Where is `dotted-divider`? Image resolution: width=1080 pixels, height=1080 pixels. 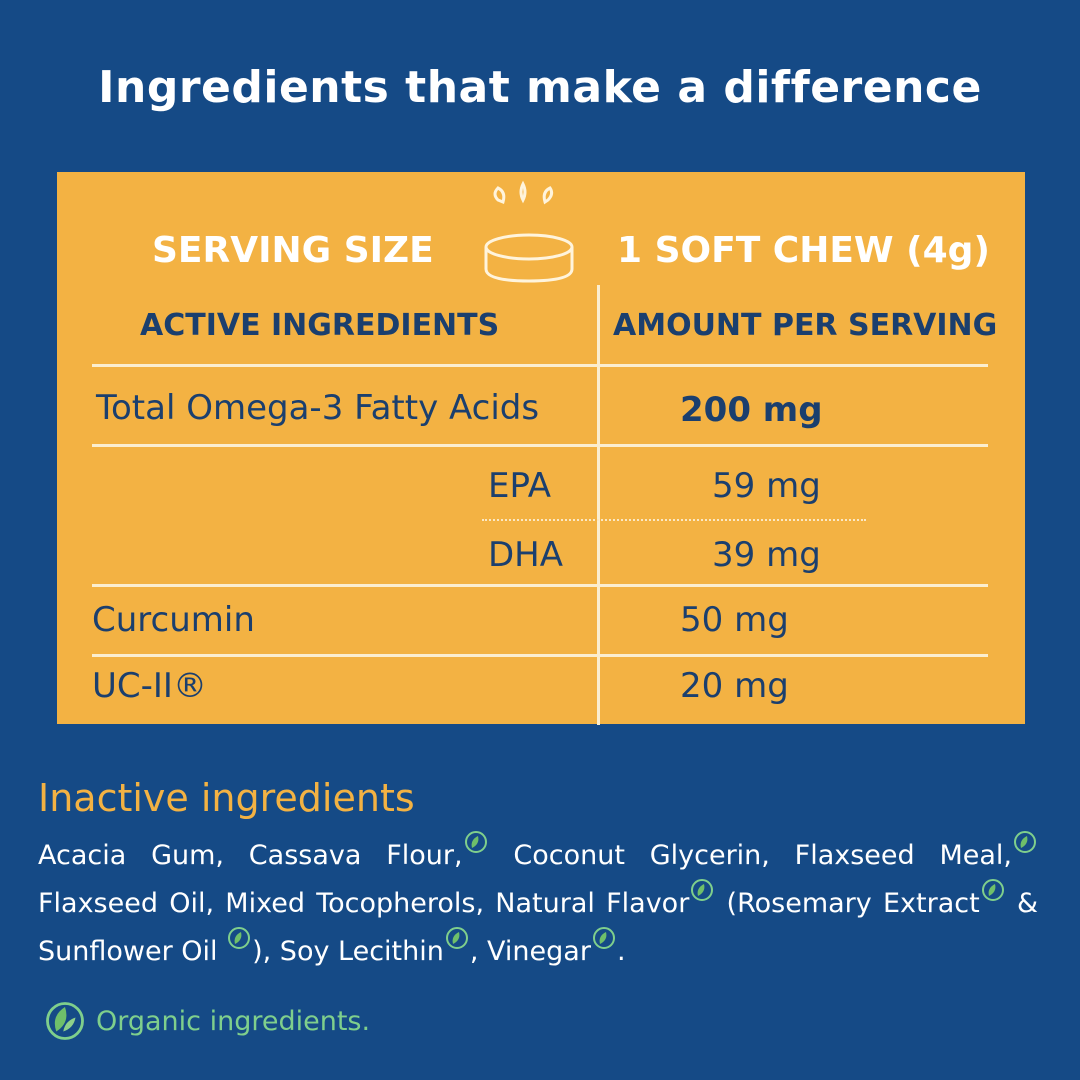
dotted-divider is located at coordinates (674, 520).